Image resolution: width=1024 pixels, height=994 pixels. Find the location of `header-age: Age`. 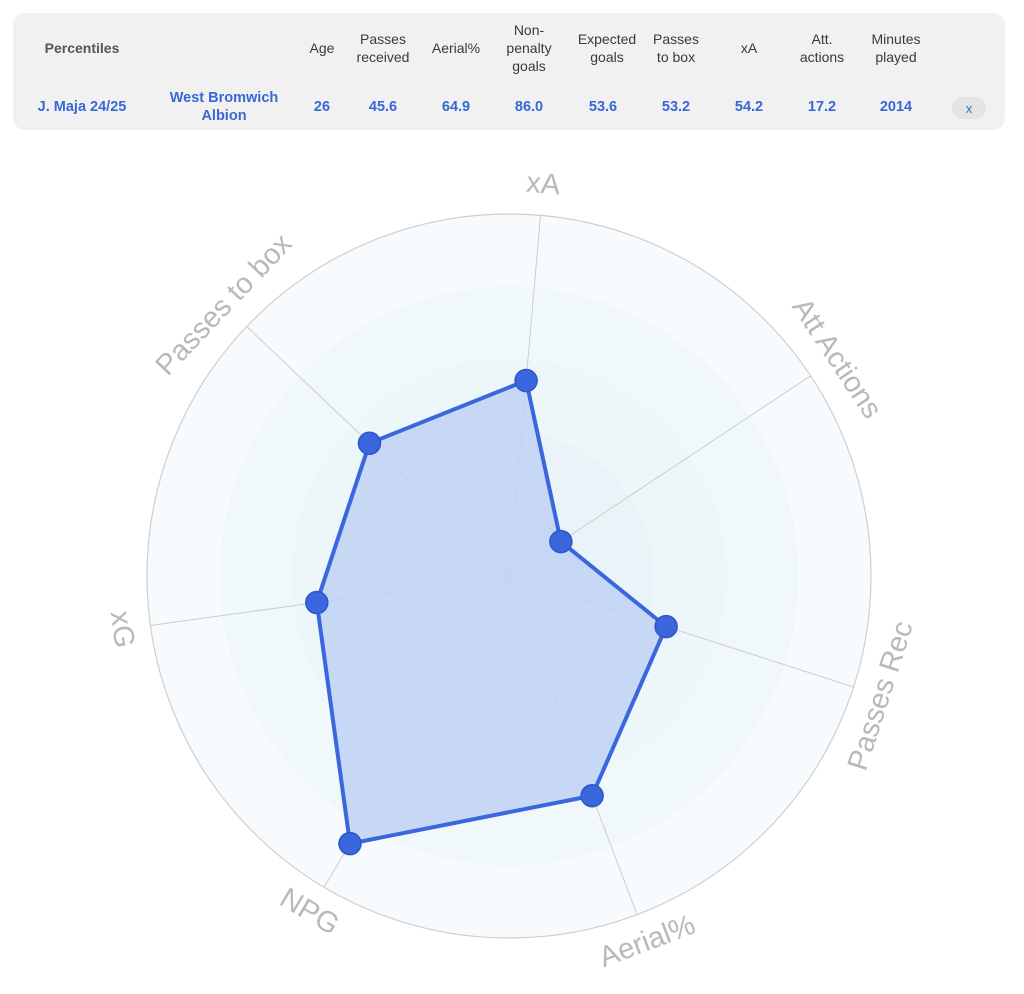

header-age: Age is located at coordinates (322, 48).